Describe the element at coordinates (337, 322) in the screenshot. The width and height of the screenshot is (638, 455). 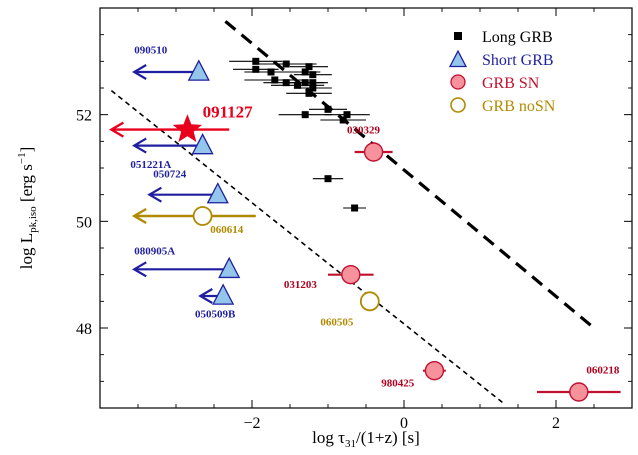
I see `grb-nosn-label-1: 060505` at that location.